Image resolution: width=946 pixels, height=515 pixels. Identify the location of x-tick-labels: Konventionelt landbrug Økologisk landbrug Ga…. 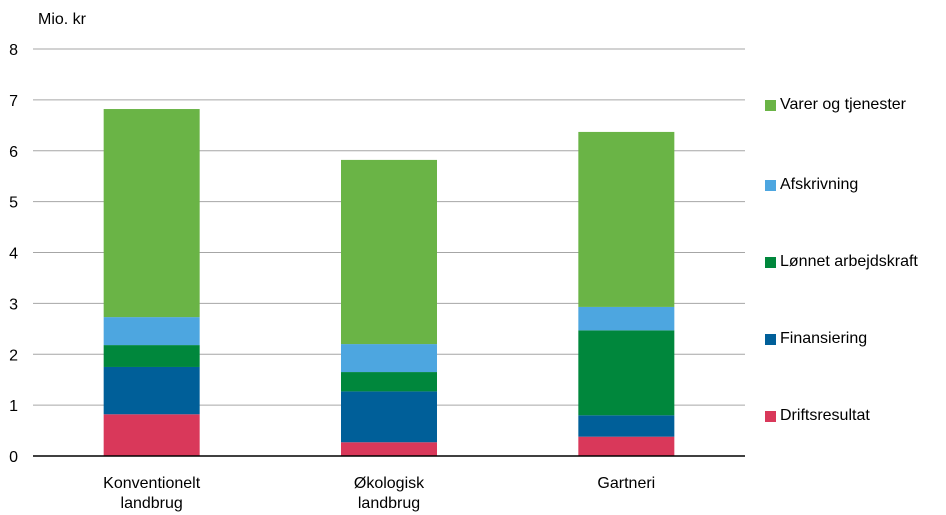
(379, 493).